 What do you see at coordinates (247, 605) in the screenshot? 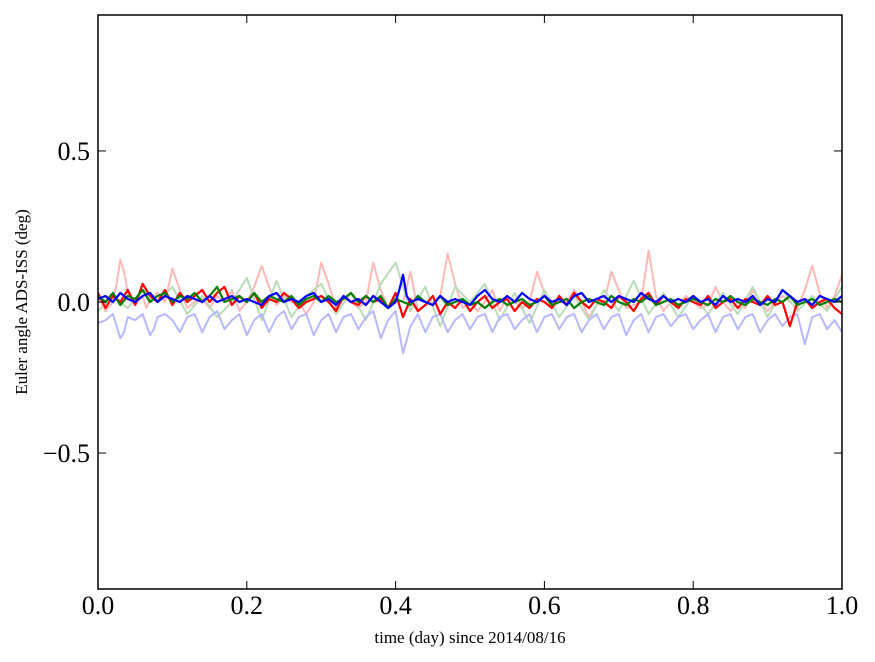
I see `x-tick-label: 0.2` at bounding box center [247, 605].